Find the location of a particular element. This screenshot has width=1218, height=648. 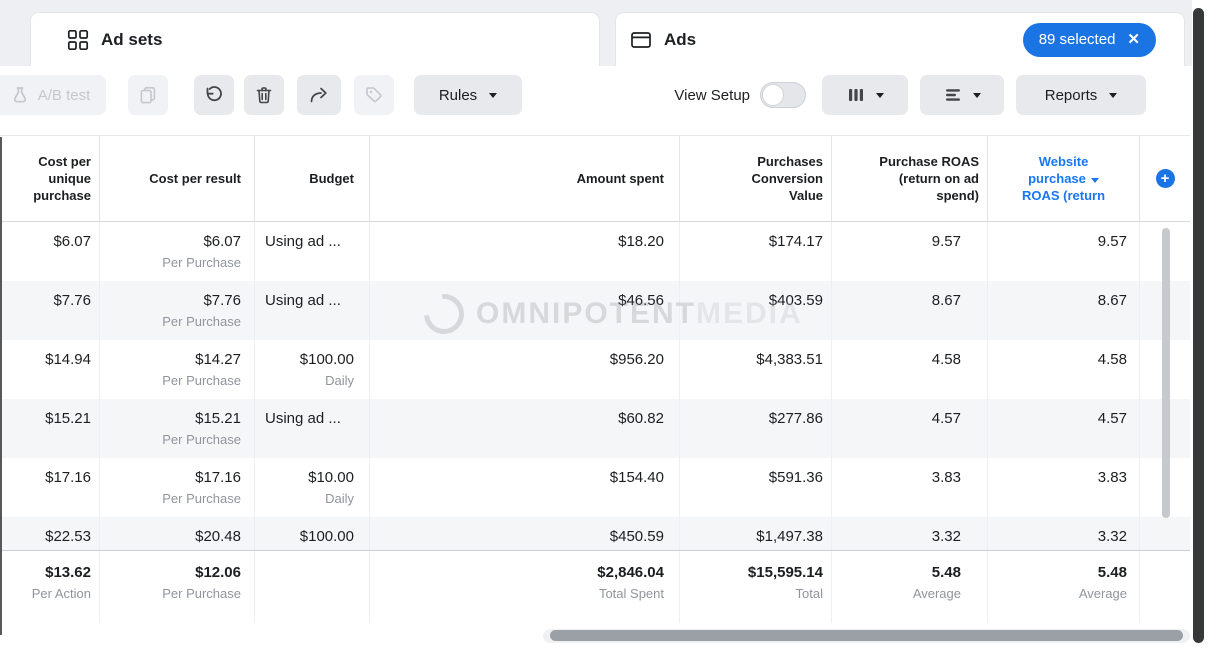

total-purchase-roas: 5.48 Average is located at coordinates (910, 587).